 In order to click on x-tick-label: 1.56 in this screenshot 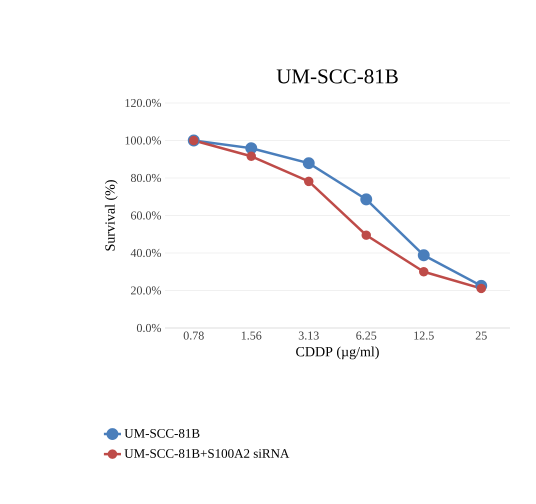, I will do `click(252, 336)`.